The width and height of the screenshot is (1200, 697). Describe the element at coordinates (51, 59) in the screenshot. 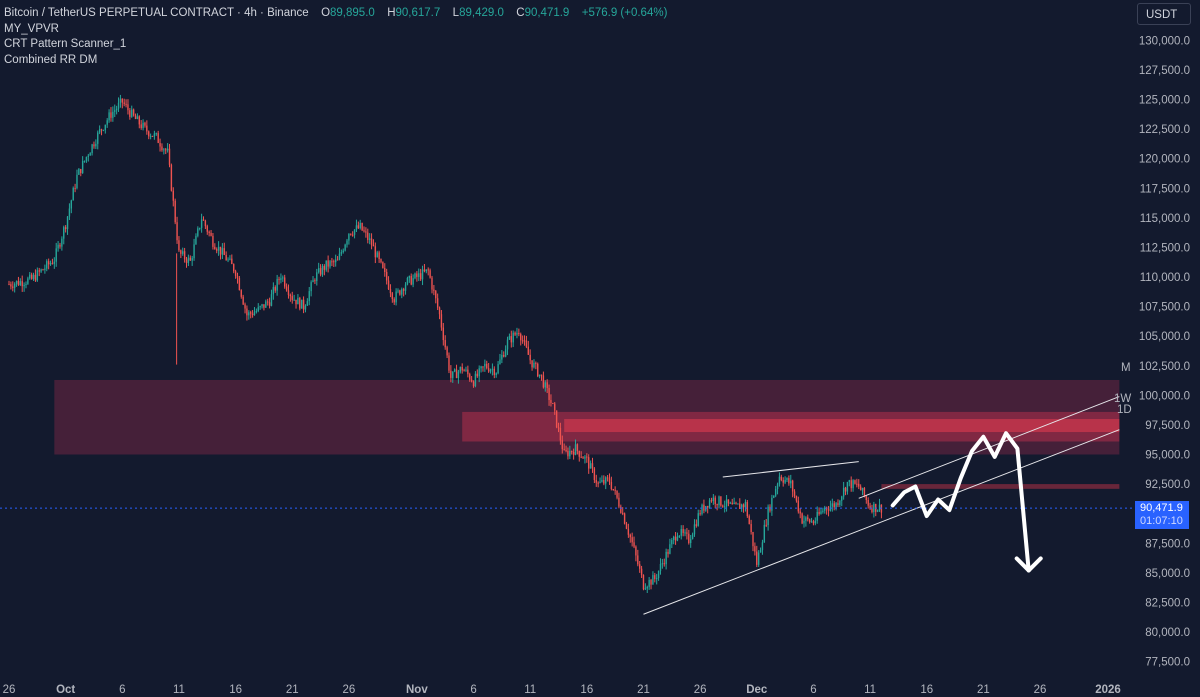

I see `indicator-combined-rr: Combined RR DM` at that location.